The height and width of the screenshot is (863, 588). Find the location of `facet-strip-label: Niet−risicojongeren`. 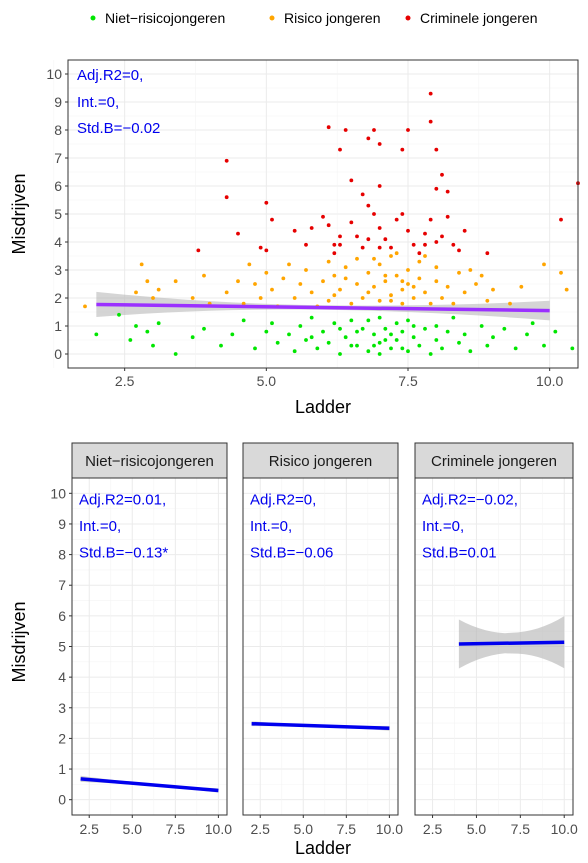

facet-strip-label: Niet−risicojongeren is located at coordinates (149, 461).